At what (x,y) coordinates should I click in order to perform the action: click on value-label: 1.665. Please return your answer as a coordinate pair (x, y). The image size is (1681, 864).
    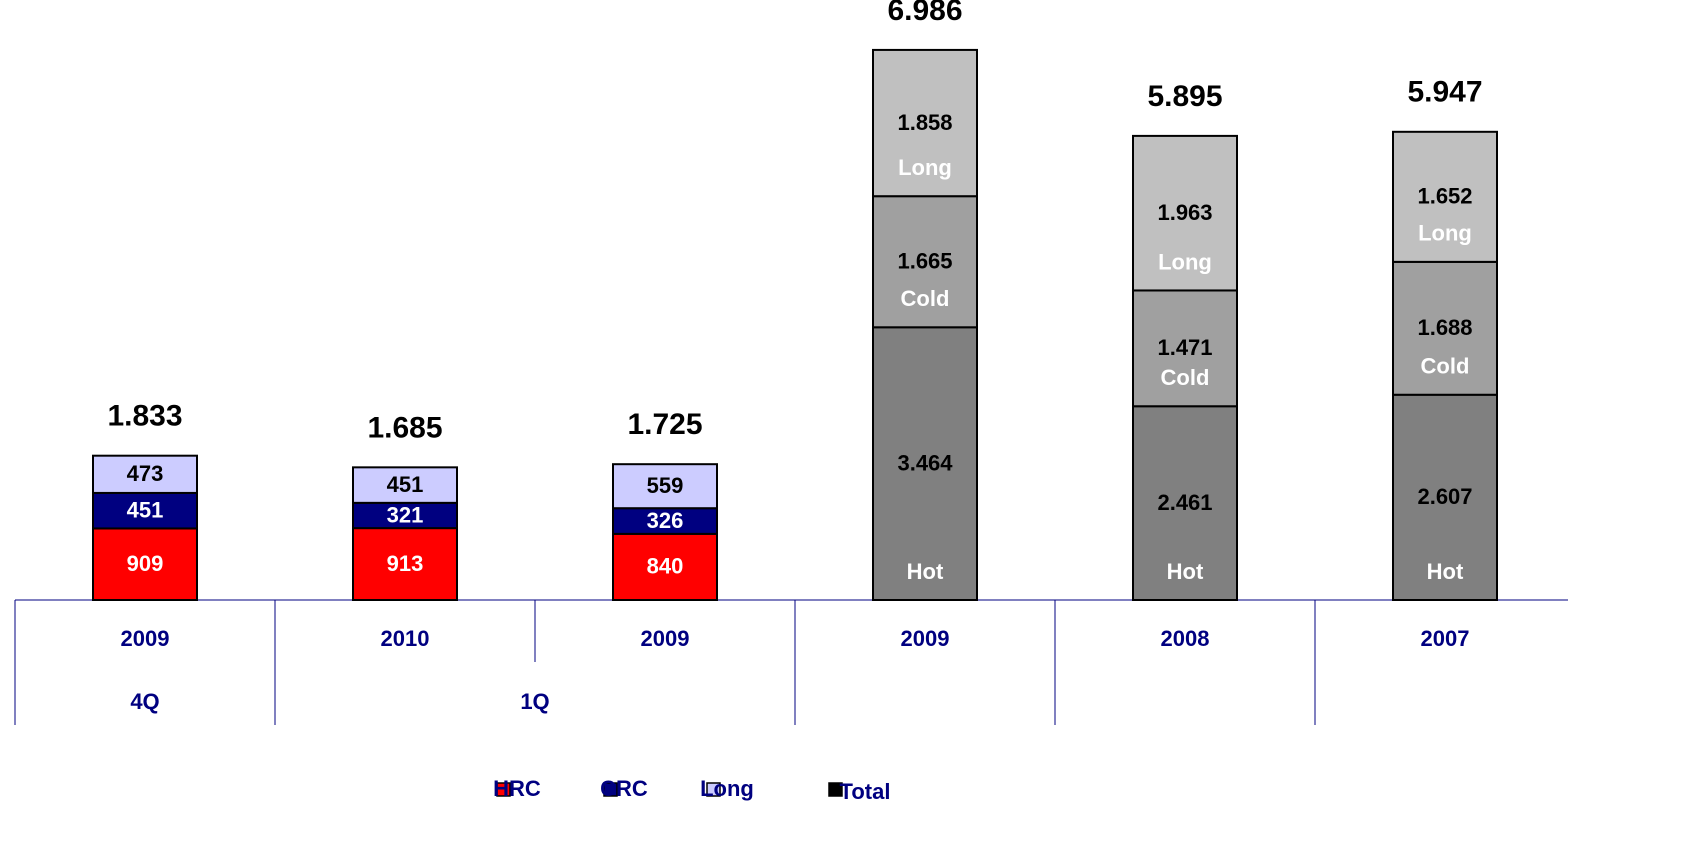
    Looking at the image, I should click on (924, 261).